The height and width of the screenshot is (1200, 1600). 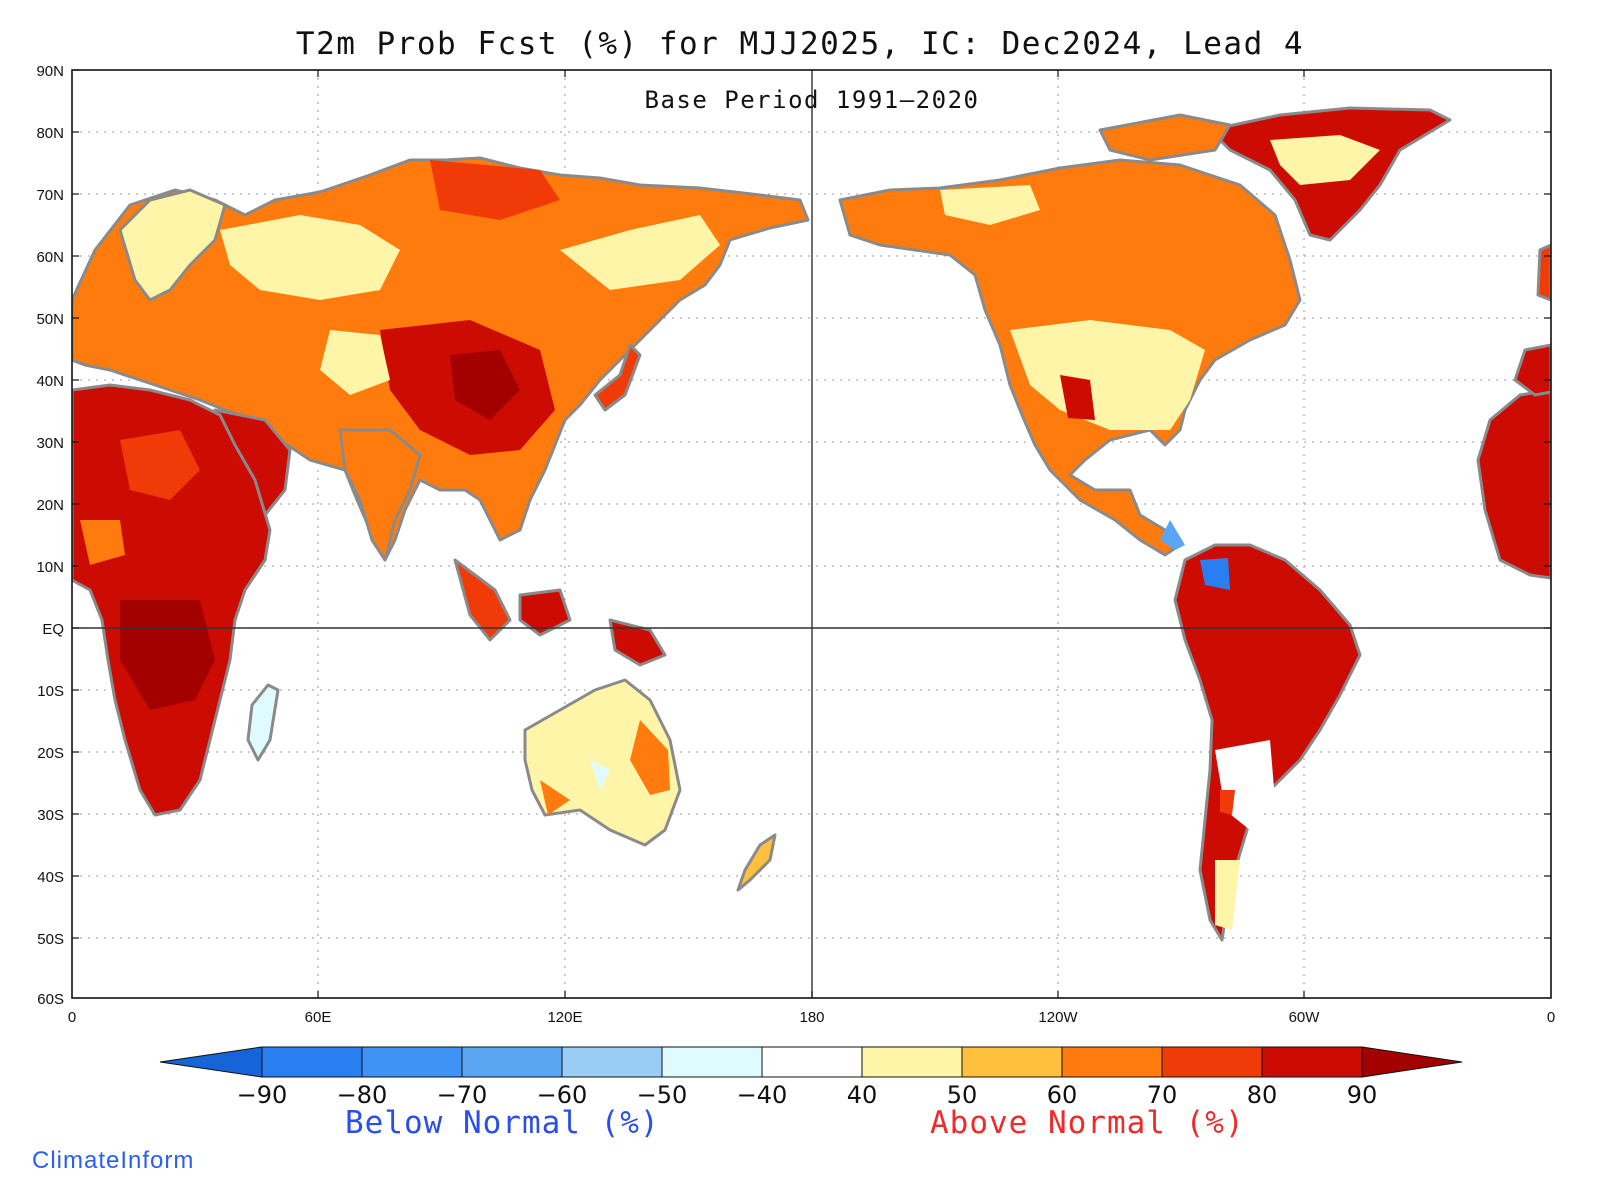 What do you see at coordinates (1532, 370) in the screenshot?
I see `iberia-edge-land` at bounding box center [1532, 370].